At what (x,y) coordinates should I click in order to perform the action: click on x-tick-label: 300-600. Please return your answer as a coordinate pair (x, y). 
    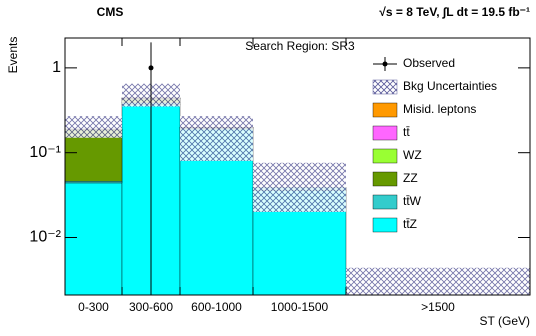
    Looking at the image, I should click on (151, 307).